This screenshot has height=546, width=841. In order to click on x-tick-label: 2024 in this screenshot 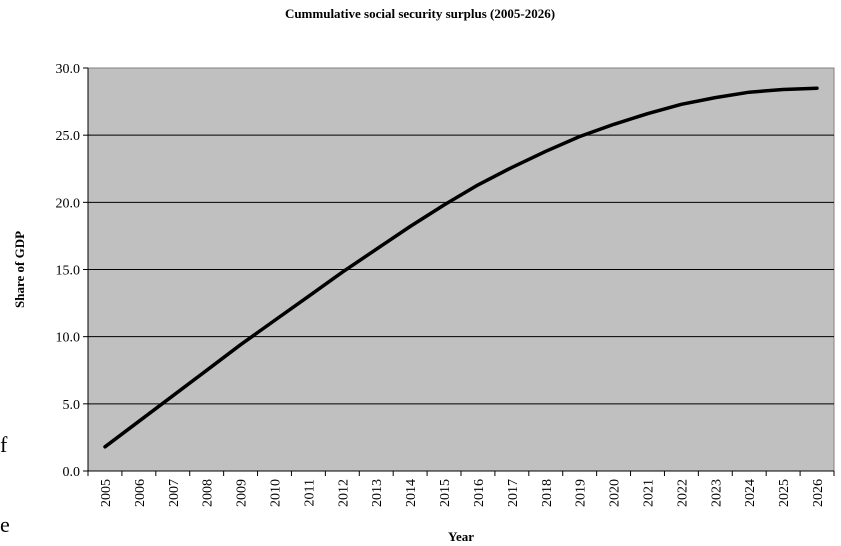, I will do `click(750, 493)`.